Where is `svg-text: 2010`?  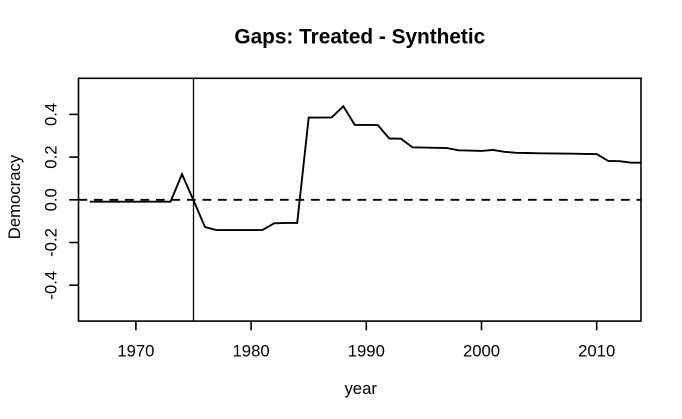 svg-text: 2010 is located at coordinates (596, 350).